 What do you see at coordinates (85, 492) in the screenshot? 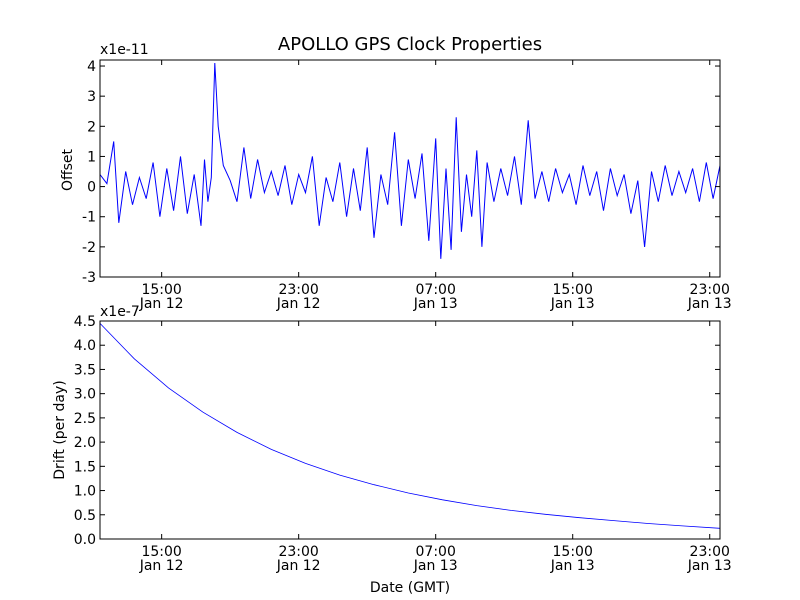
I see `y-tick-label: 1.0` at bounding box center [85, 492].